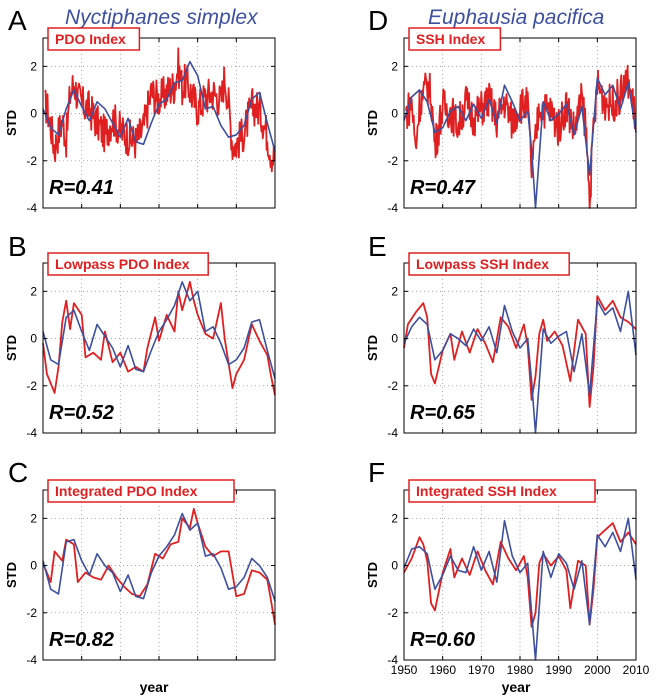  Describe the element at coordinates (520, 670) in the screenshot. I see `x-tick-label: 1980` at that location.